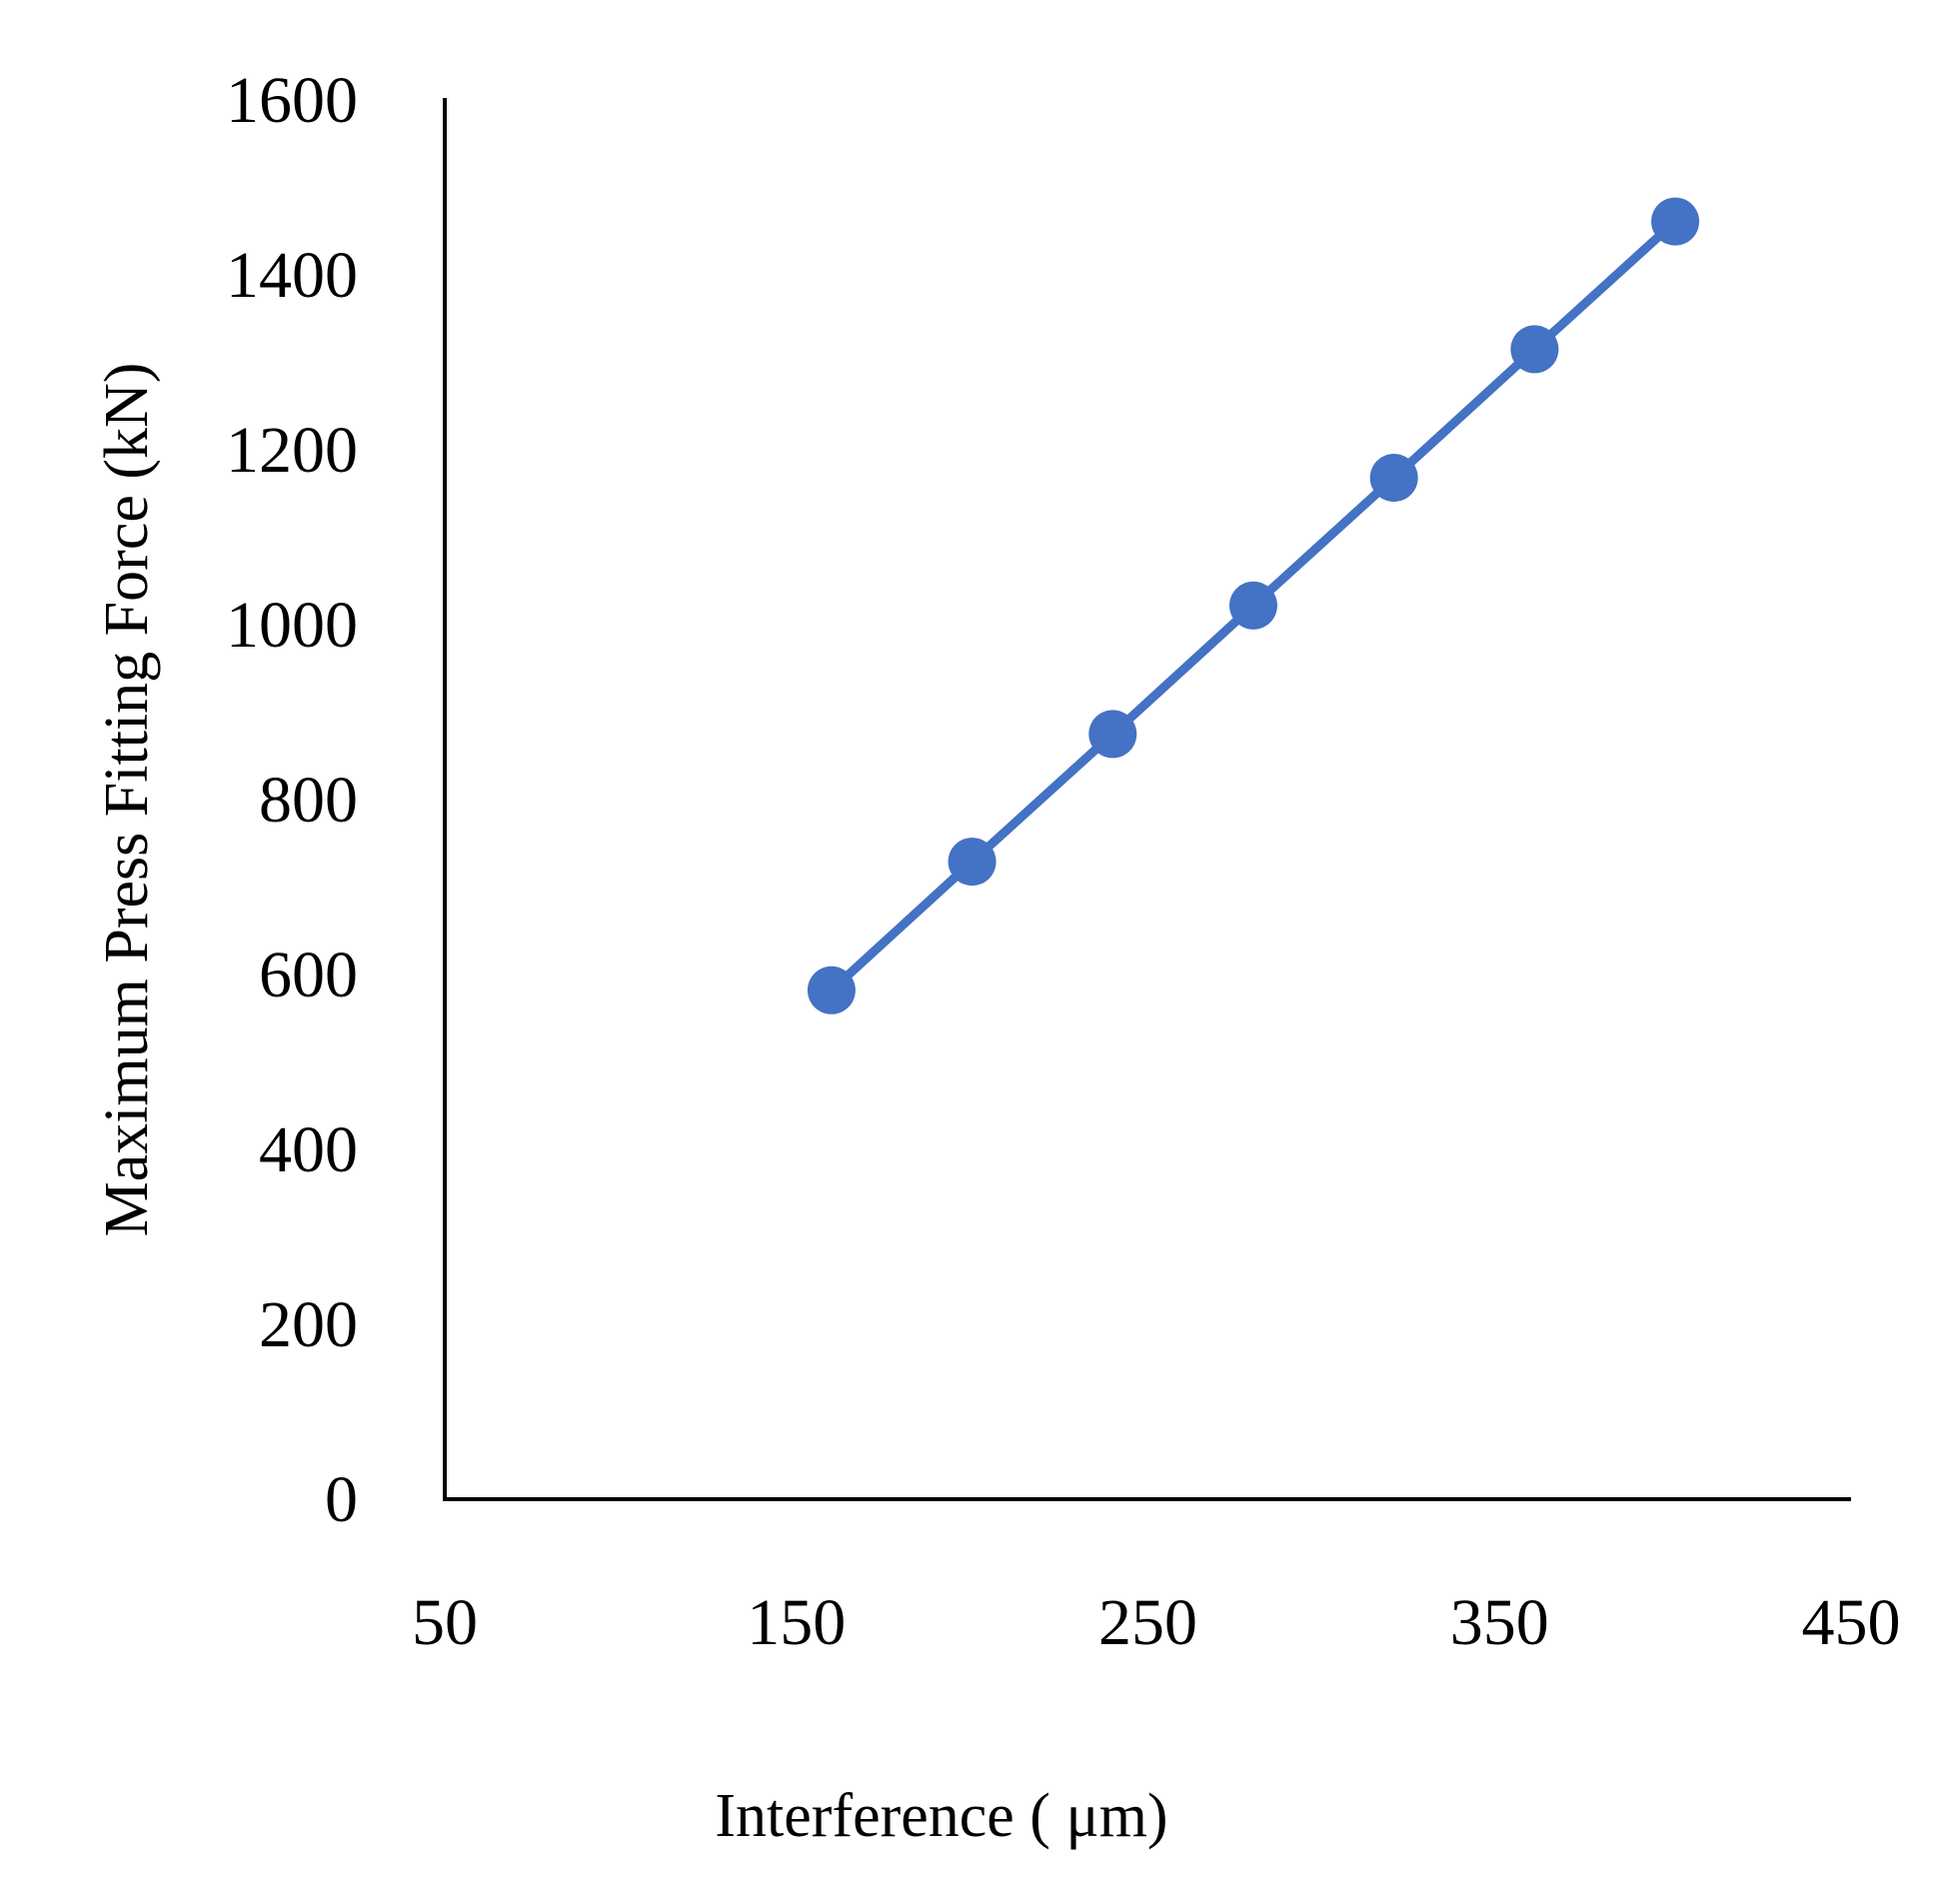 The width and height of the screenshot is (1959, 1904). What do you see at coordinates (308, 800) in the screenshot?
I see `y-tick-label: 800` at bounding box center [308, 800].